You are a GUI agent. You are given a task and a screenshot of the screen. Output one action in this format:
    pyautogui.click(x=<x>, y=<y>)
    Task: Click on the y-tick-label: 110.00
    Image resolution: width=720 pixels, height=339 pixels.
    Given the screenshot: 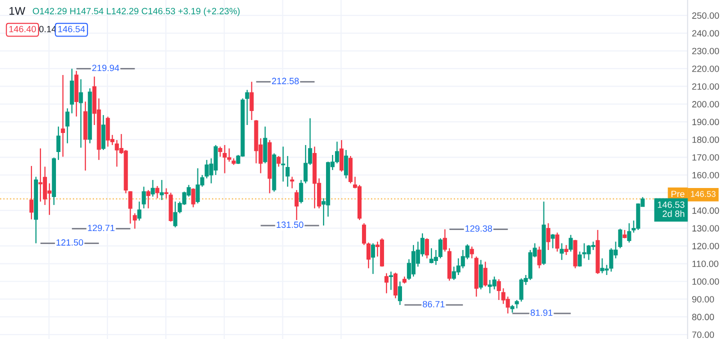 What is the action you would take?
    pyautogui.click(x=705, y=264)
    